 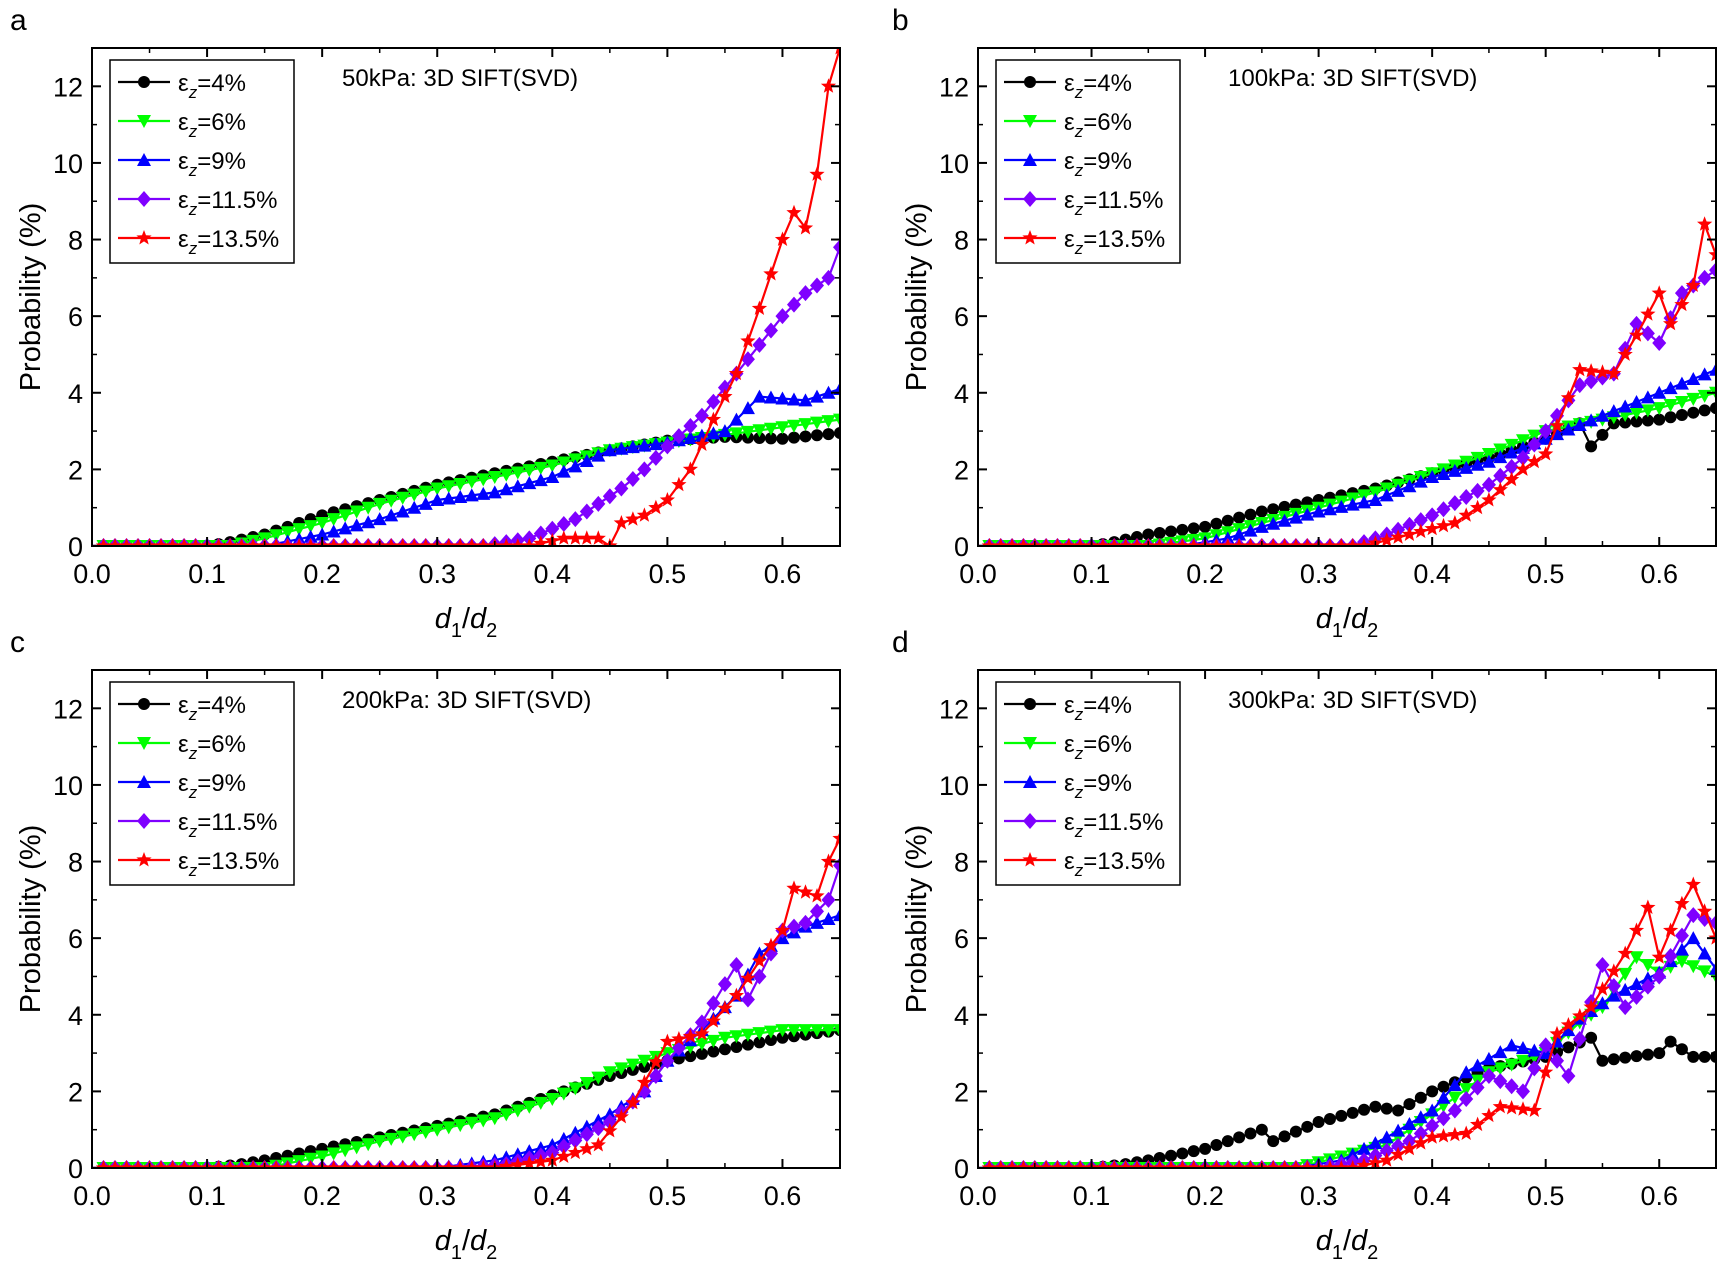 What do you see at coordinates (1098, 747) in the screenshot?
I see `legend-label: εz=6%` at bounding box center [1098, 747].